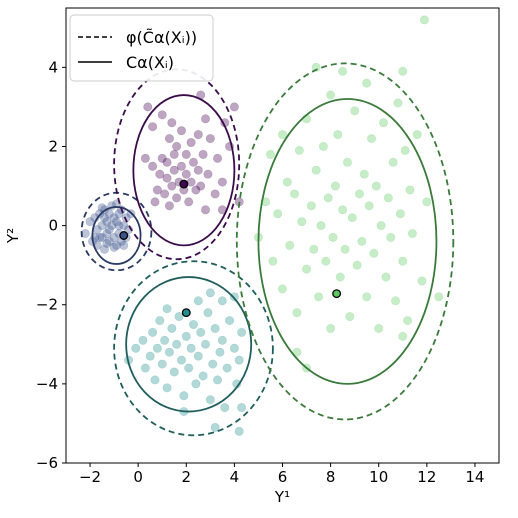 This screenshot has width=518, height=518. Describe the element at coordinates (331, 477) in the screenshot. I see `x-tick-label: 8` at that location.